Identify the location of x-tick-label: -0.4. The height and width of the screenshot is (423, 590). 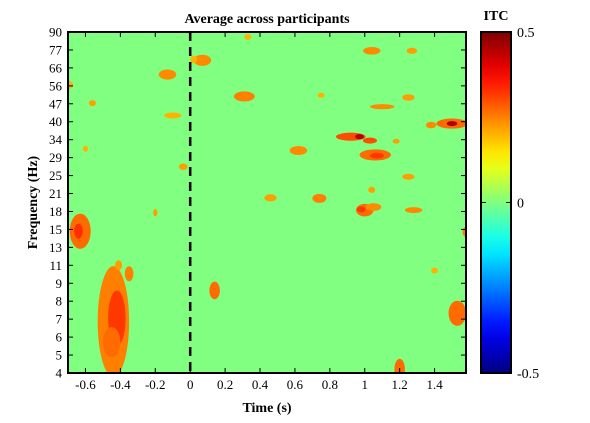
(120, 384).